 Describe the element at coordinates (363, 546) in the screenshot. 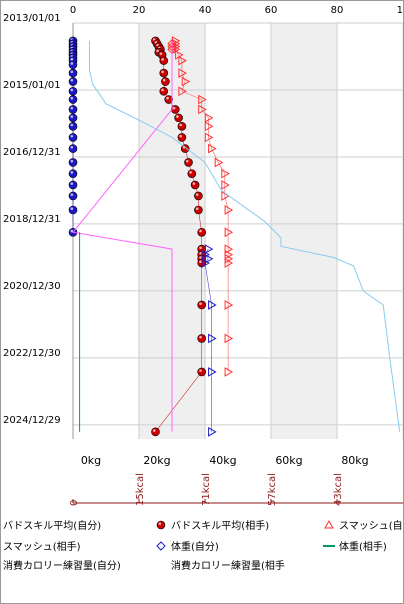

I see `legend-label: 体重(相手)` at that location.